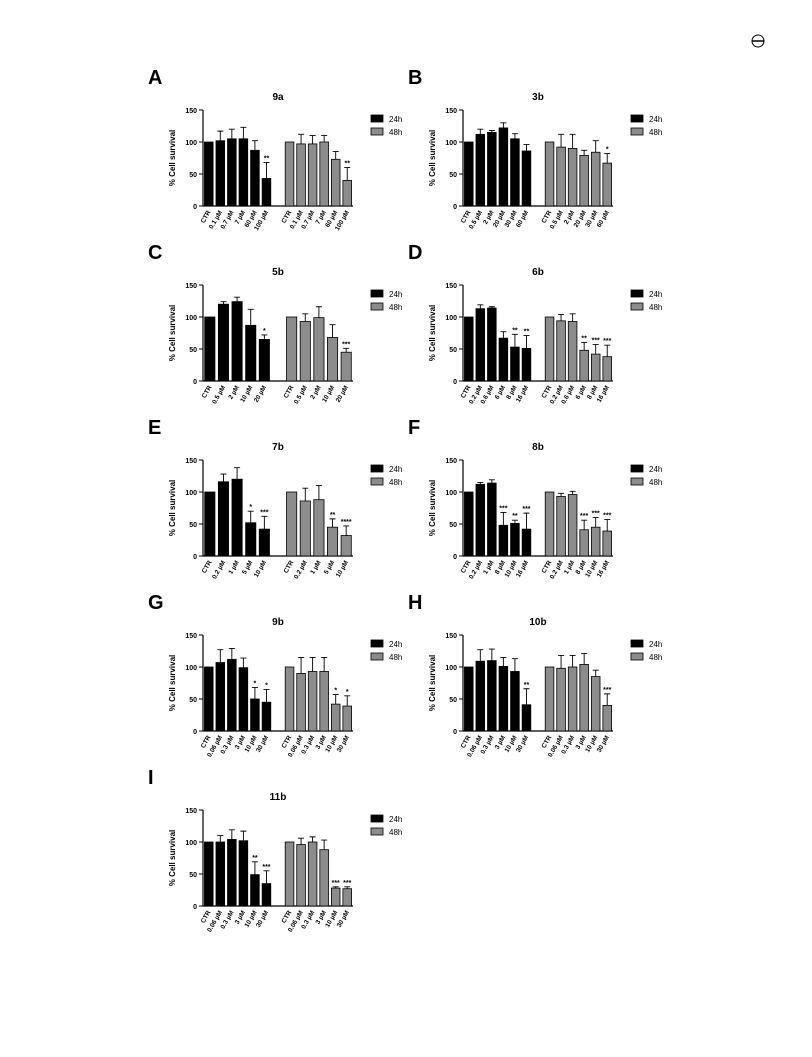  I want to click on panel-letter: I, so click(151, 778).